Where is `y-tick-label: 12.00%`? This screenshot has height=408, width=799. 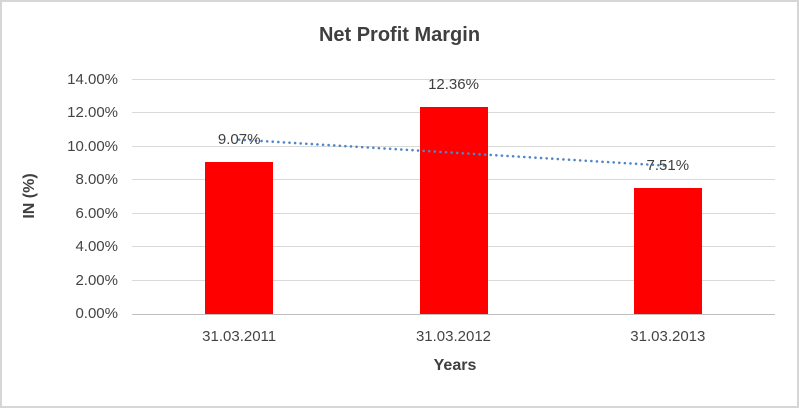 y-tick-label: 12.00% is located at coordinates (92, 113).